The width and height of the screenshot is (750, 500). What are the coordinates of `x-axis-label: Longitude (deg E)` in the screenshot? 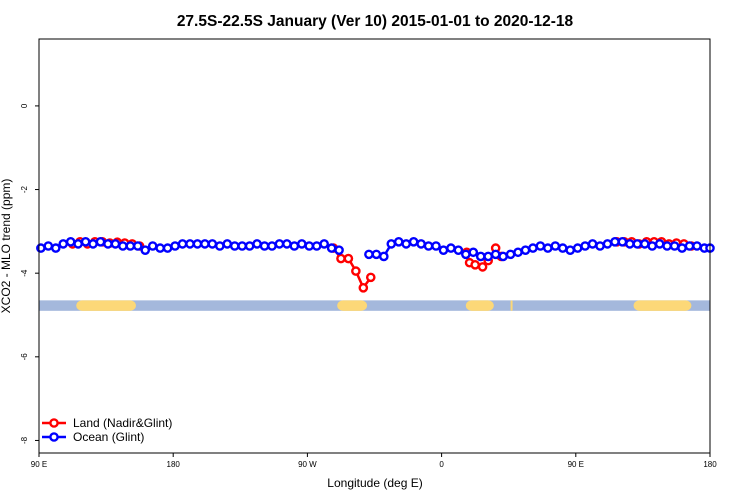 It's located at (374, 483).